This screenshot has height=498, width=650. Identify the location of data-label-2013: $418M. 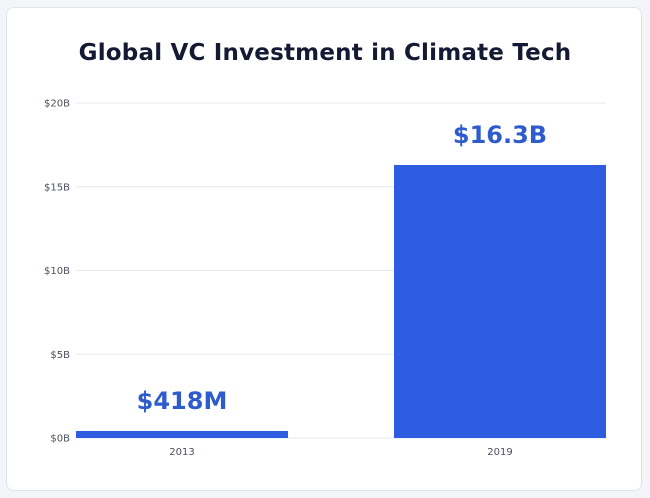
(182, 401).